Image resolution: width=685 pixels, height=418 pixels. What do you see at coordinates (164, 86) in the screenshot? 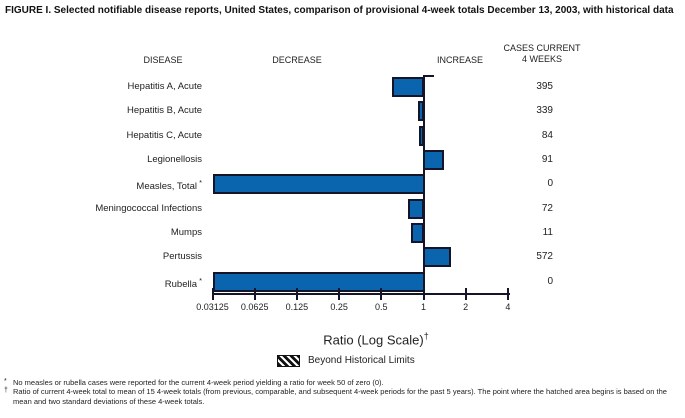
I see `disease-name: Hepatitis A, Acute` at bounding box center [164, 86].